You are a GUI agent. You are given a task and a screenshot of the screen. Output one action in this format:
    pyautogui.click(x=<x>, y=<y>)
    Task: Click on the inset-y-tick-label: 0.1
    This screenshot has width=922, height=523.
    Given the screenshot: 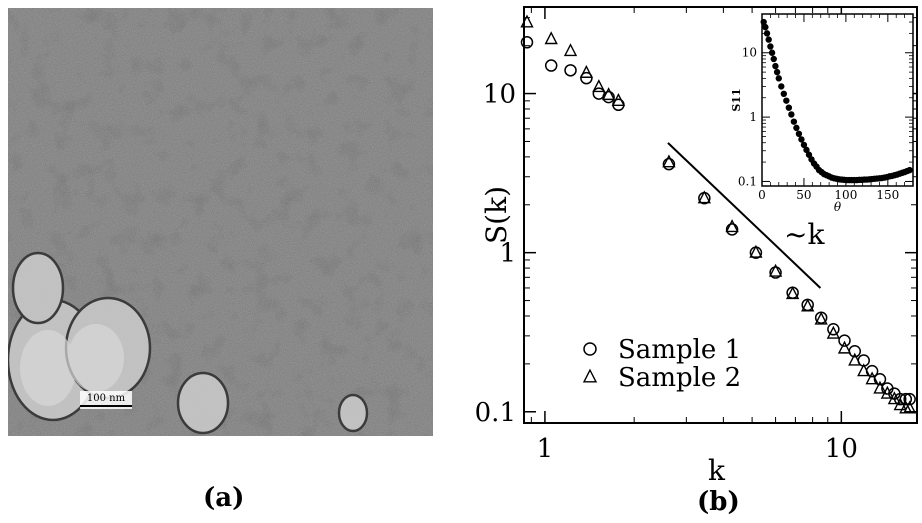 What is the action you would take?
    pyautogui.click(x=747, y=181)
    